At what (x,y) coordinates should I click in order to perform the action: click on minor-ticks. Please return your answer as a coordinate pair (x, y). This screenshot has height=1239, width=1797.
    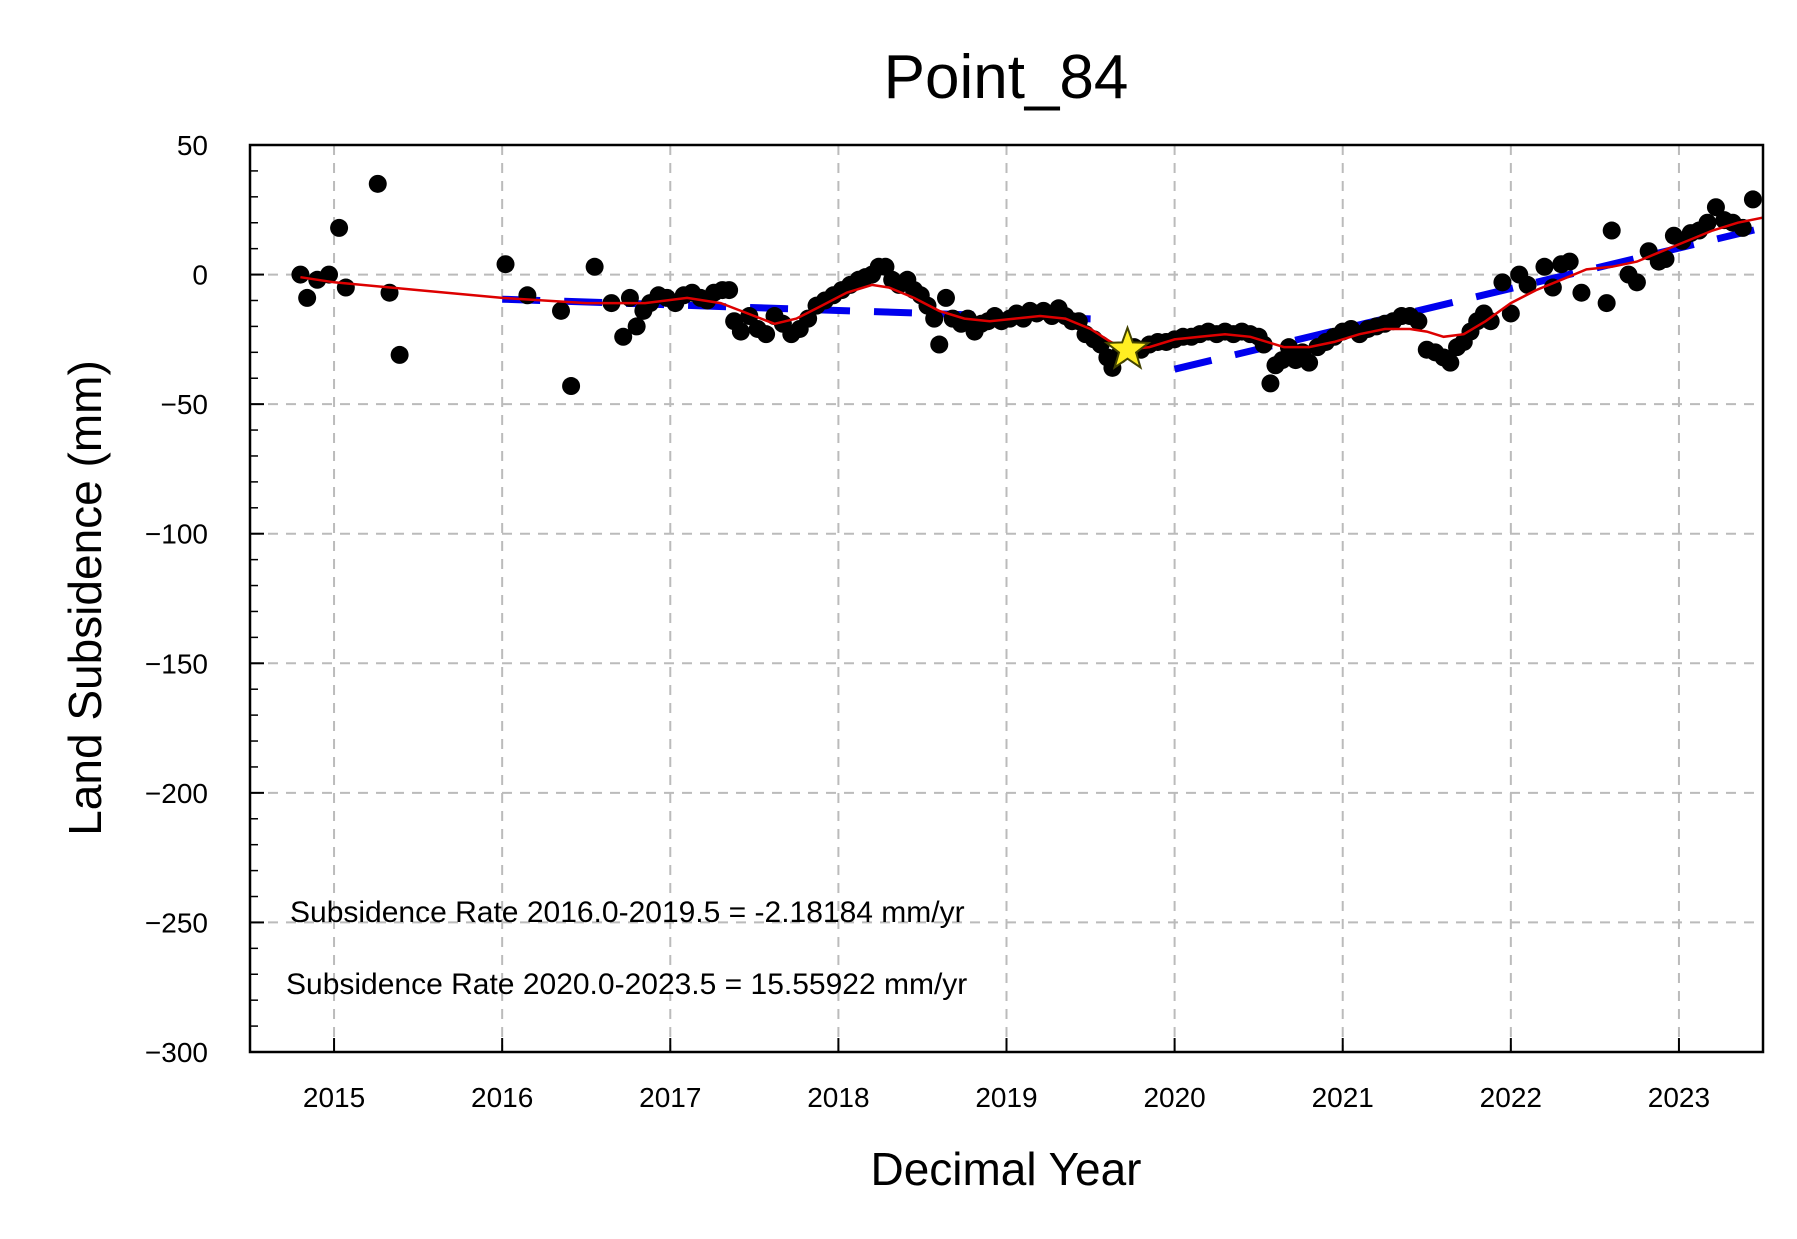
    Looking at the image, I should click on (254, 598).